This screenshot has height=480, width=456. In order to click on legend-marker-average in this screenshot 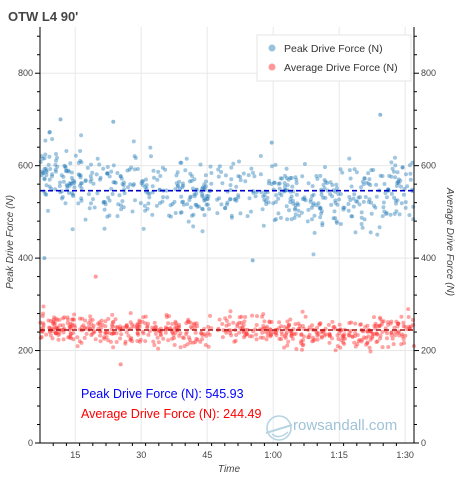, I will do `click(272, 67)`.